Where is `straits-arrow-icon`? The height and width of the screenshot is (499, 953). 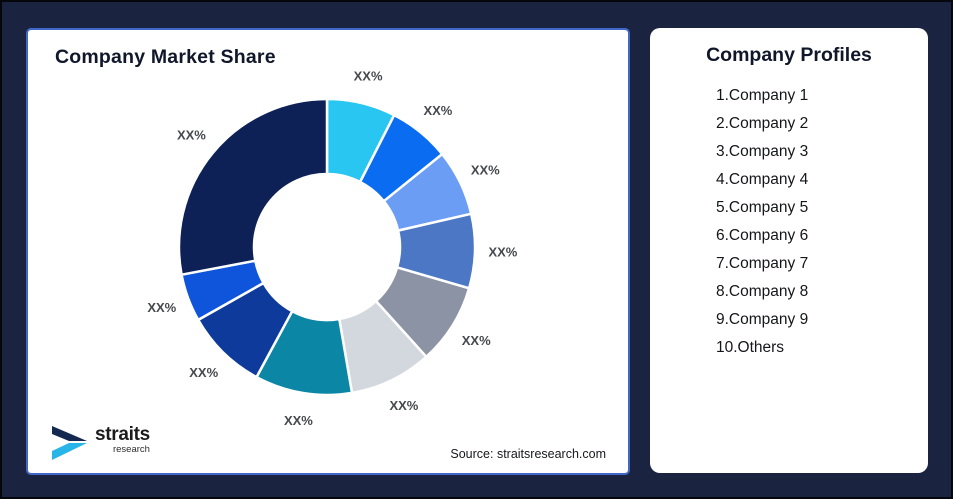 straits-arrow-icon is located at coordinates (69, 443).